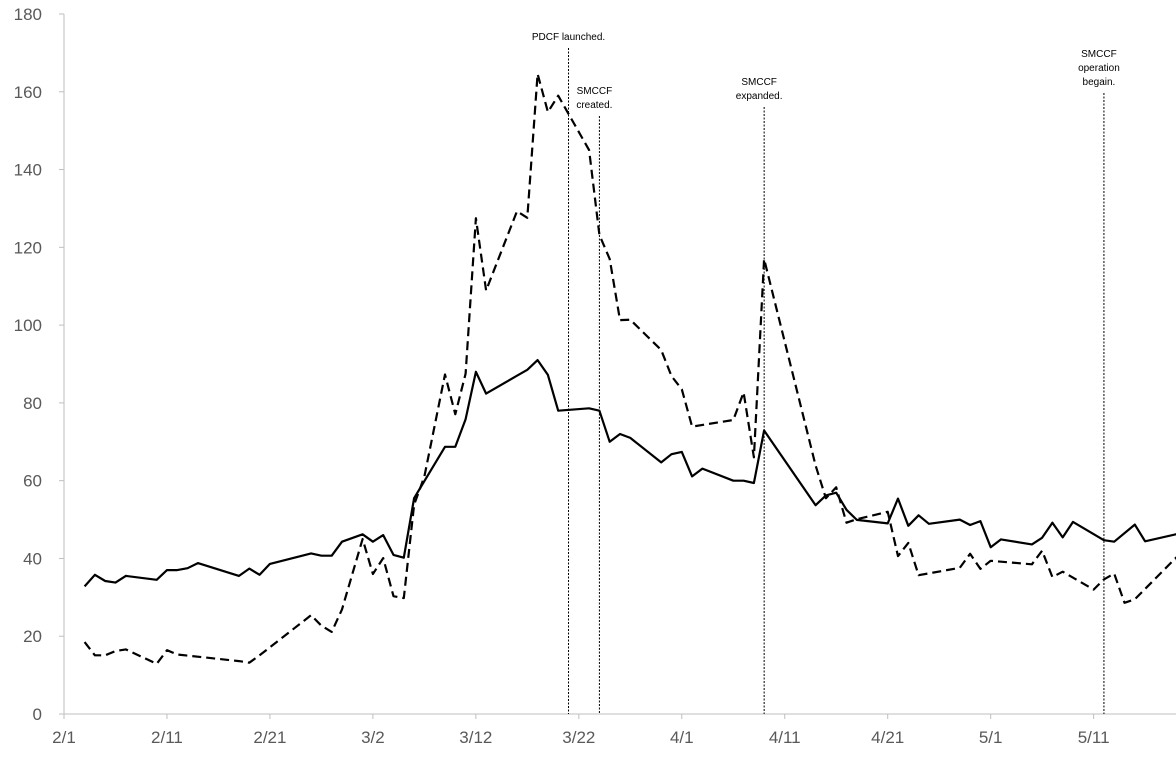  What do you see at coordinates (269, 737) in the screenshot?
I see `x-tick-label: 2/21` at bounding box center [269, 737].